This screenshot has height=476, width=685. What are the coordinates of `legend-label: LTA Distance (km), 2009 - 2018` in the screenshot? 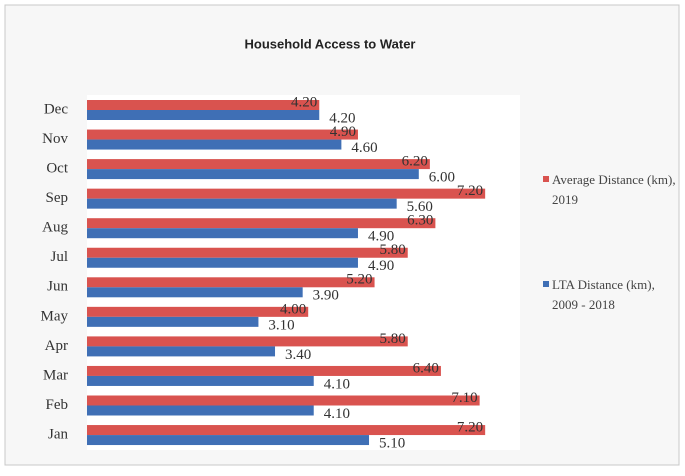 It's located at (603, 294).